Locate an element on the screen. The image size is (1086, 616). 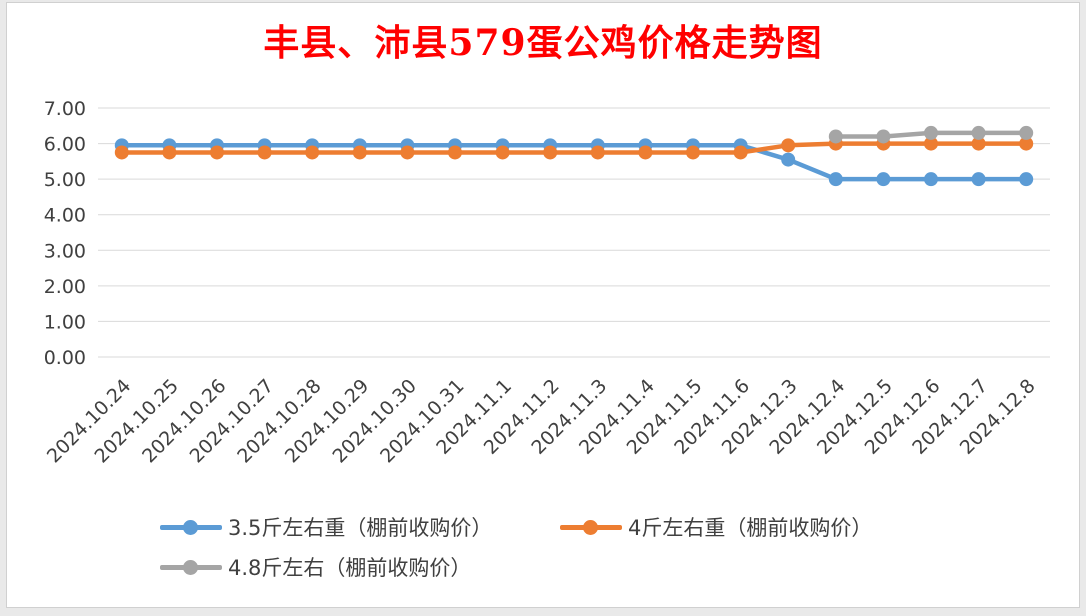
legend-item: 4.8斤左右（棚前收购价） is located at coordinates (315, 567).